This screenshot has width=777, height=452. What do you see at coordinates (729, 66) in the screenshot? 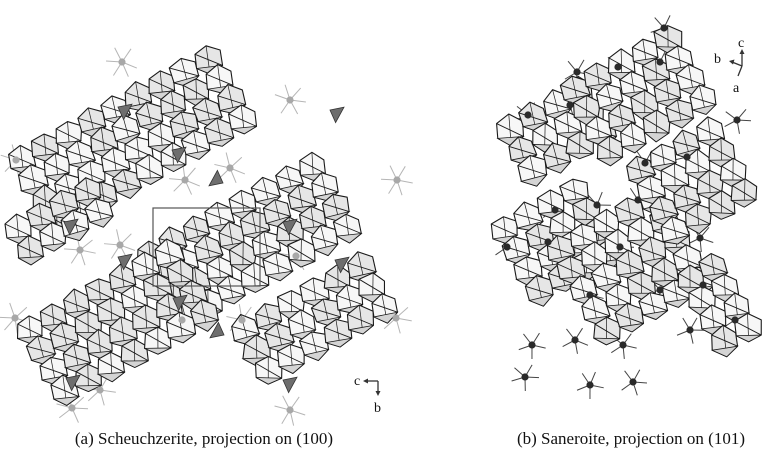
I see `panel-b-axis-indicator: c b a` at bounding box center [729, 66].